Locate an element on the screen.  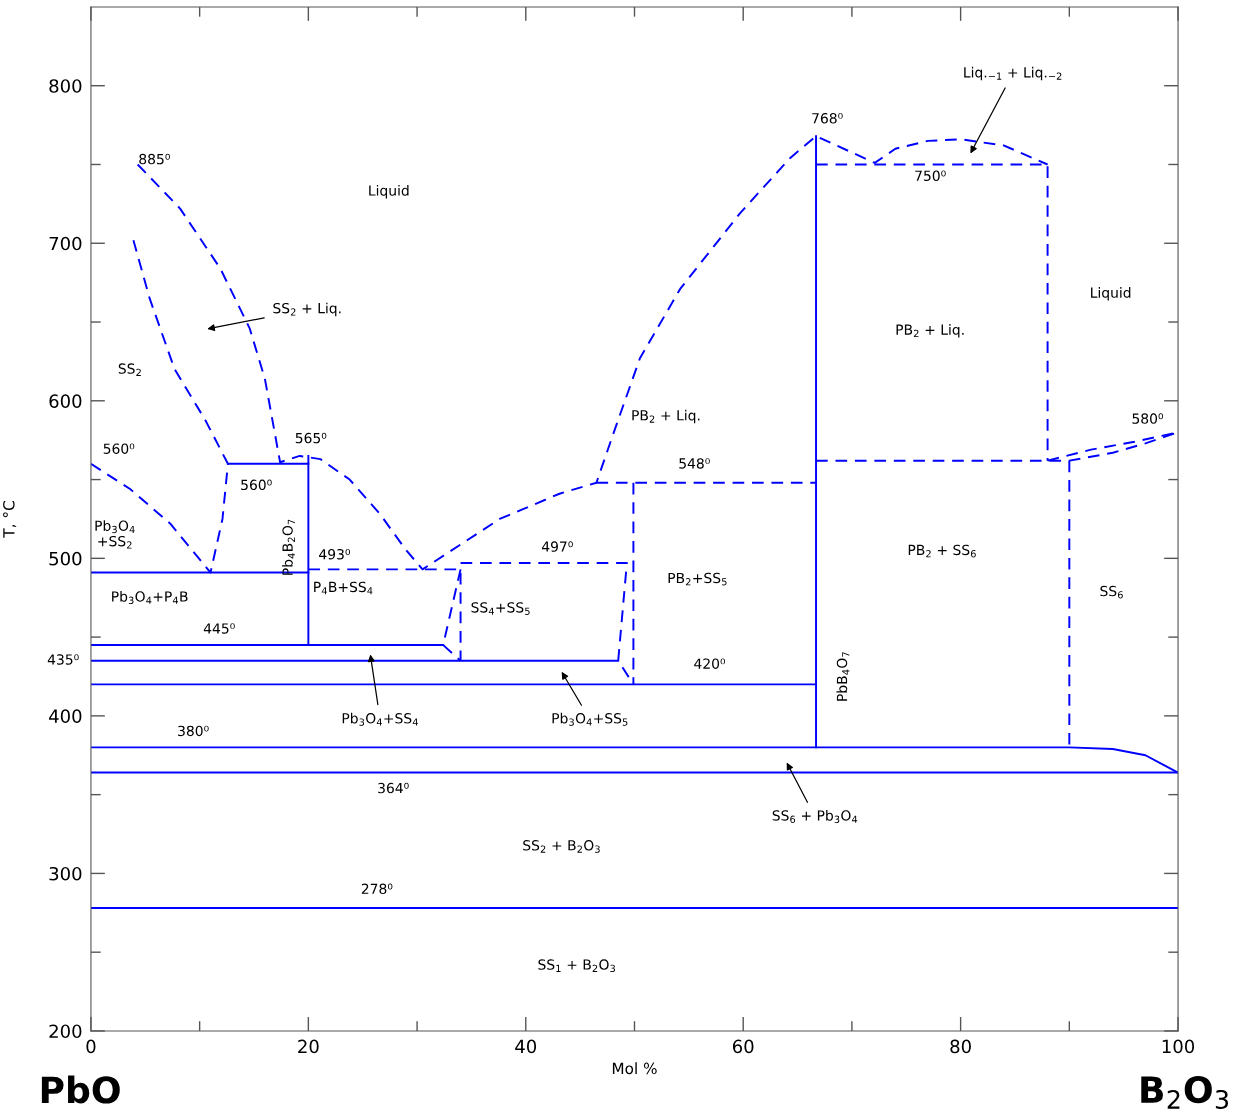
x-tick-label: 0 is located at coordinates (91, 1046).